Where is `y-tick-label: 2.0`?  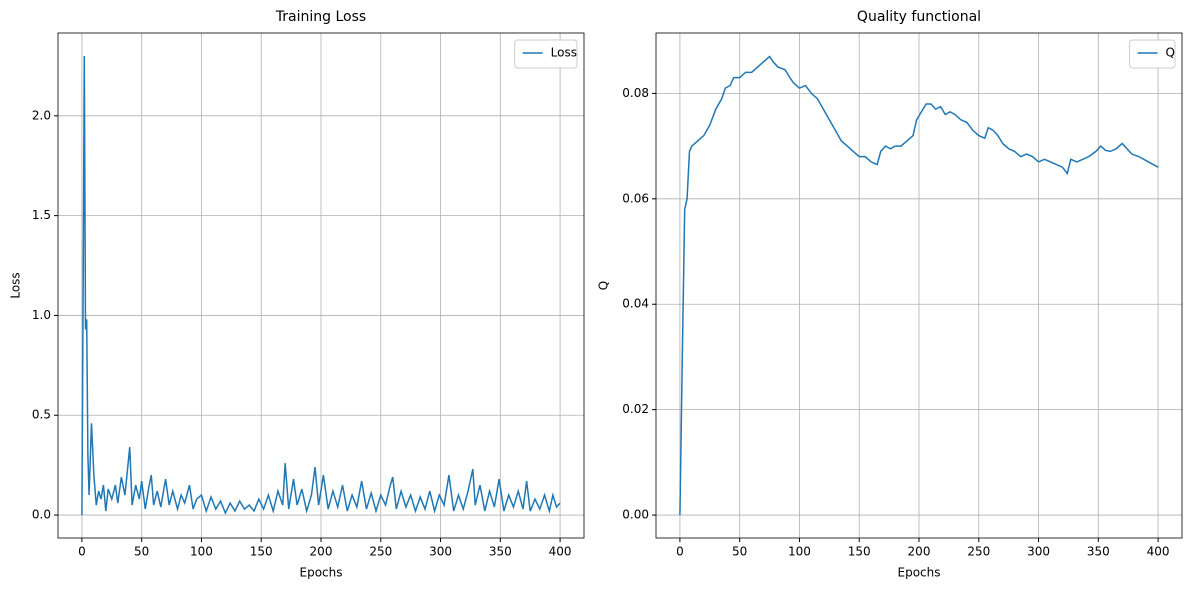 y-tick-label: 2.0 is located at coordinates (41, 115).